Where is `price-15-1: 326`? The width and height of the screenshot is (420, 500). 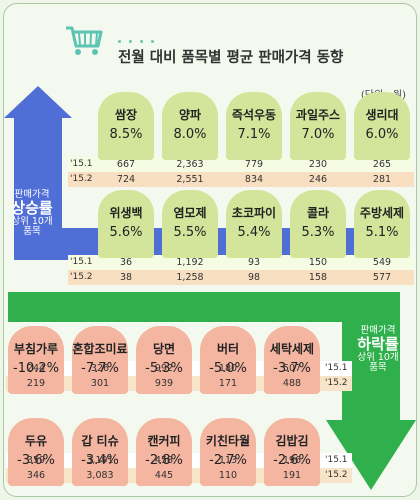 price-15-1: 326 is located at coordinates (100, 368).